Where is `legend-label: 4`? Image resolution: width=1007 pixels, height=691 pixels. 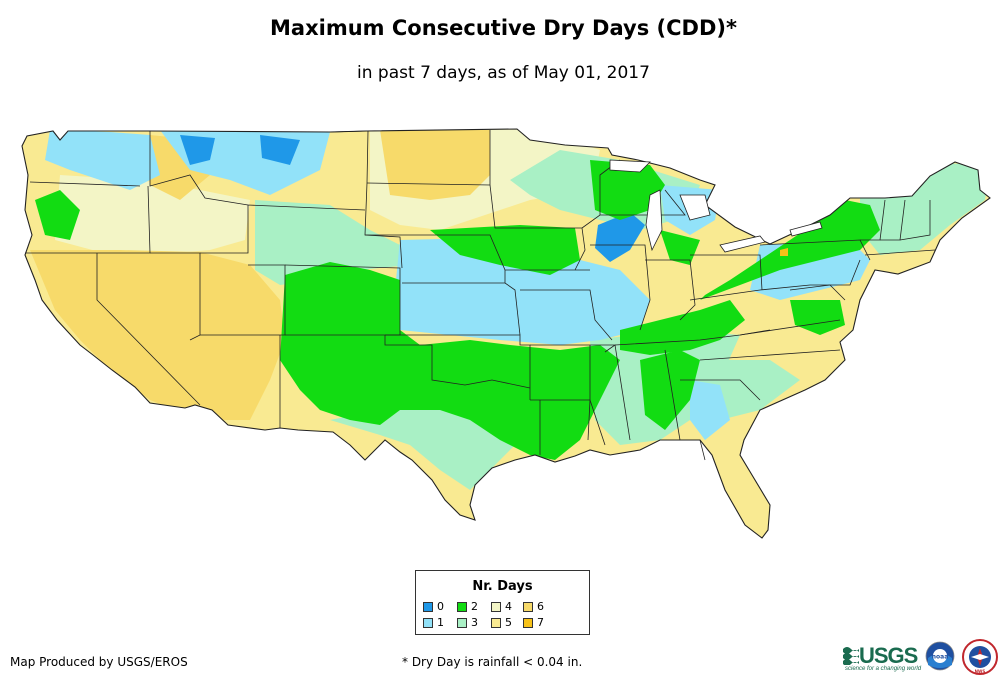
legend-label: 4 is located at coordinates (508, 606).